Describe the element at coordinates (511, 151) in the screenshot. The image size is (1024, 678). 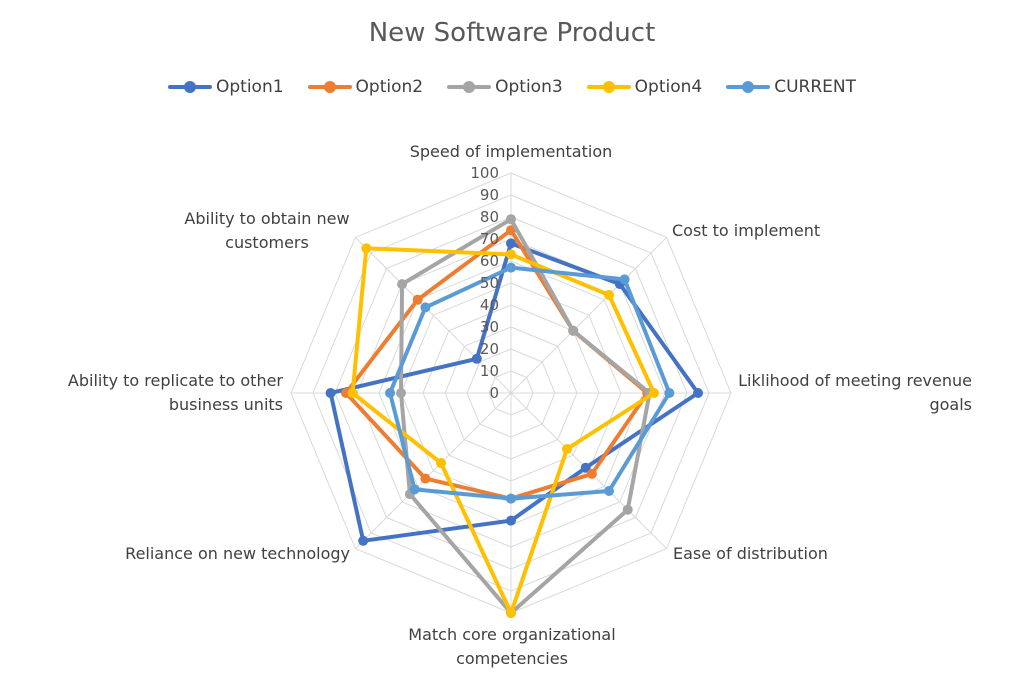
I see `category-label: Speed of implementation` at that location.